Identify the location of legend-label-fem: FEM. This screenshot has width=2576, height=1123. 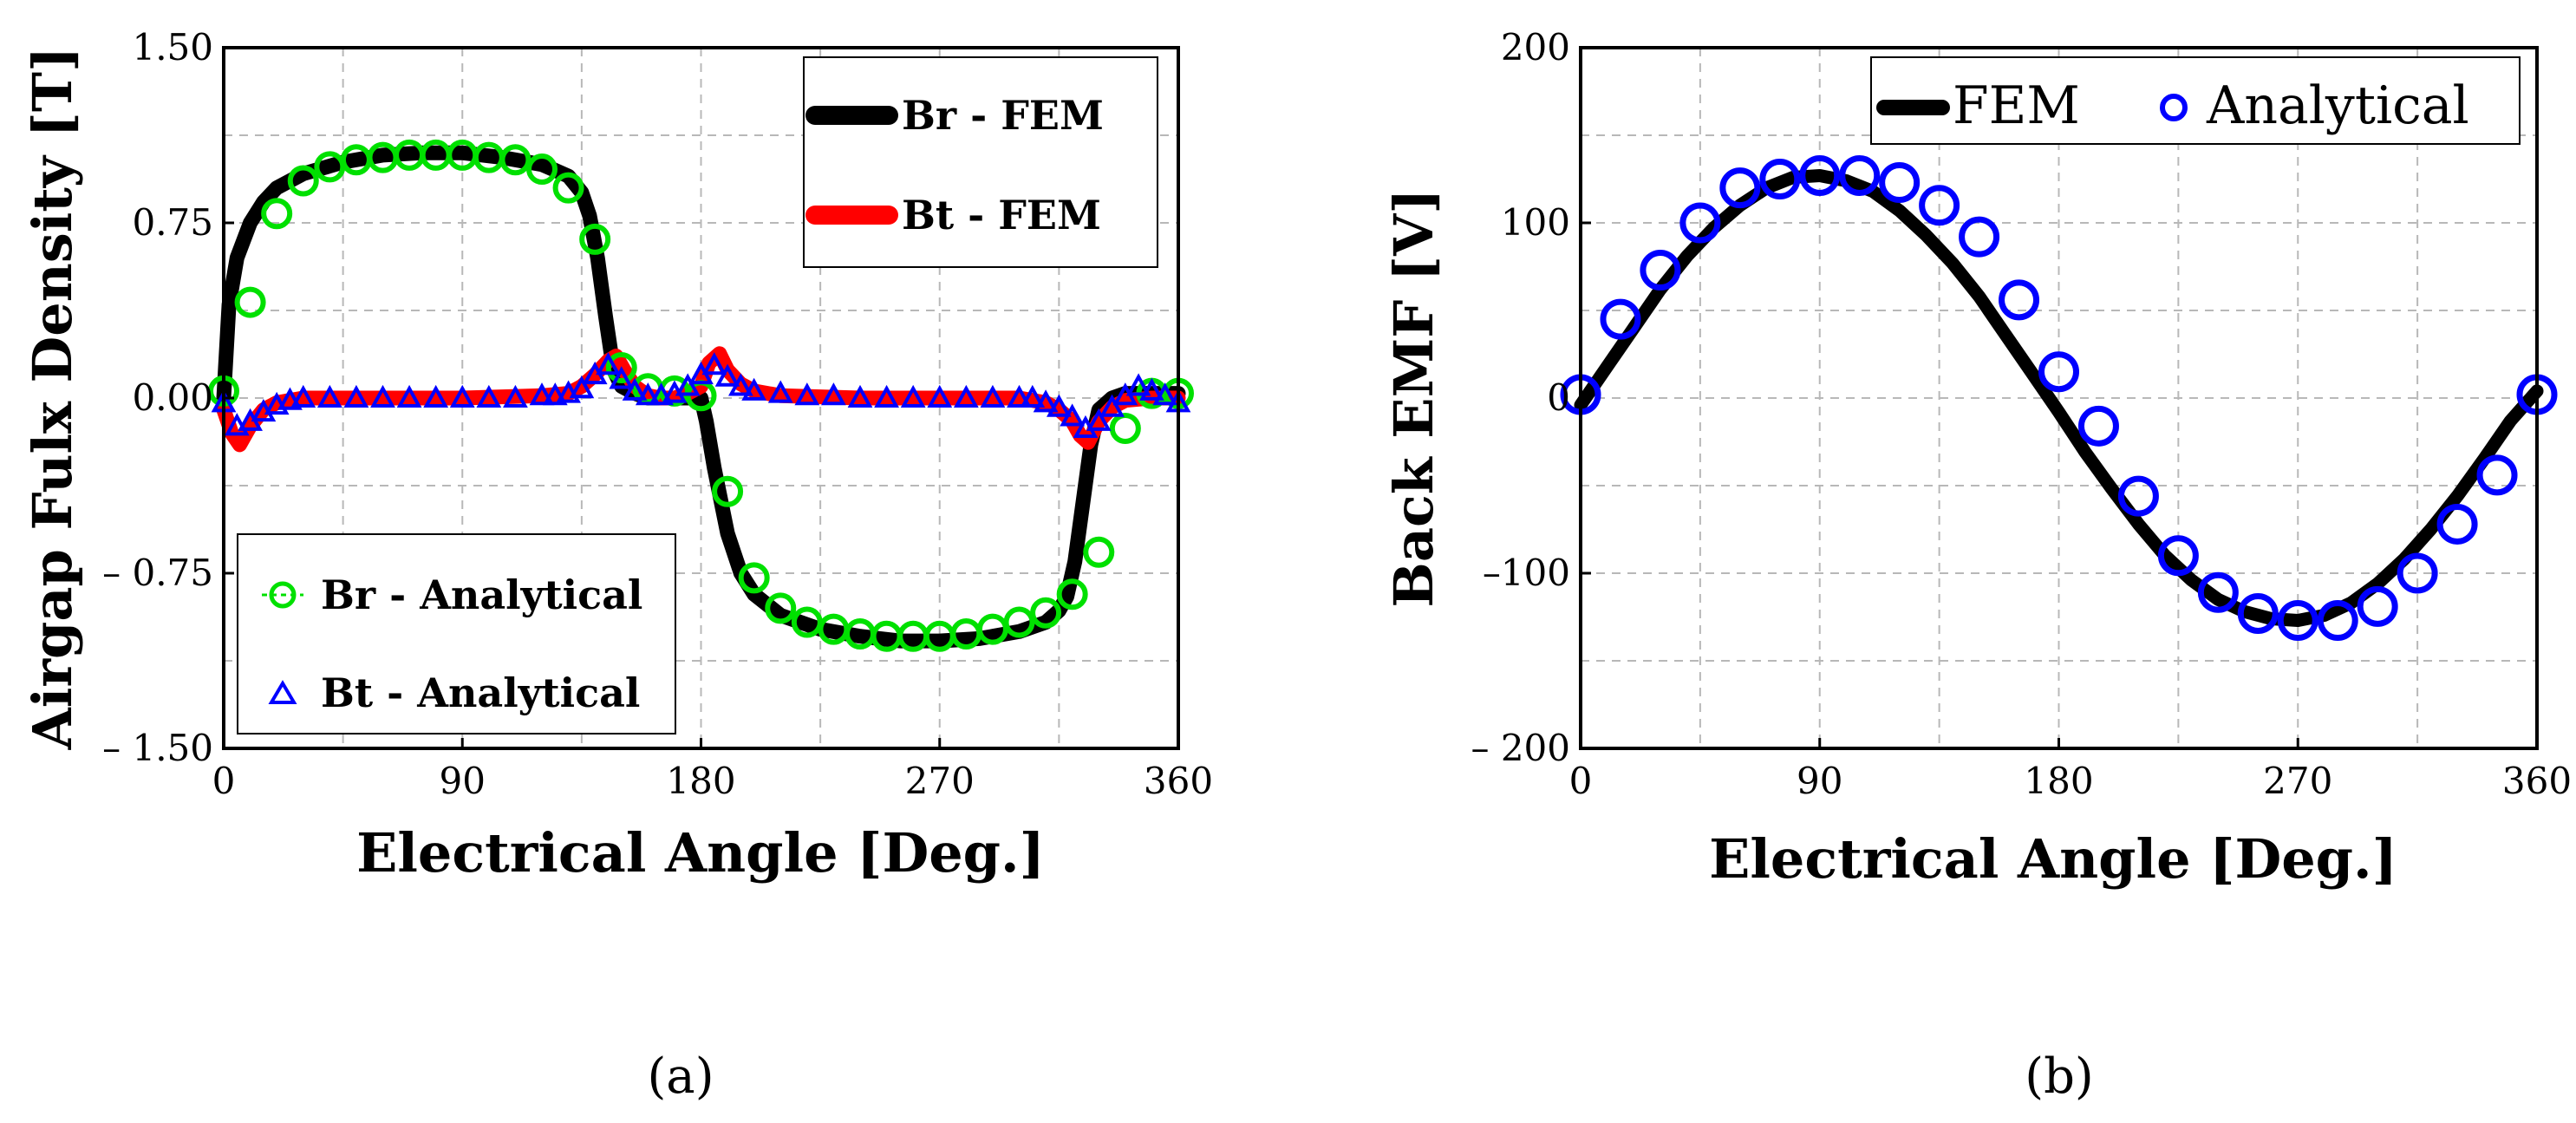
(2016, 105).